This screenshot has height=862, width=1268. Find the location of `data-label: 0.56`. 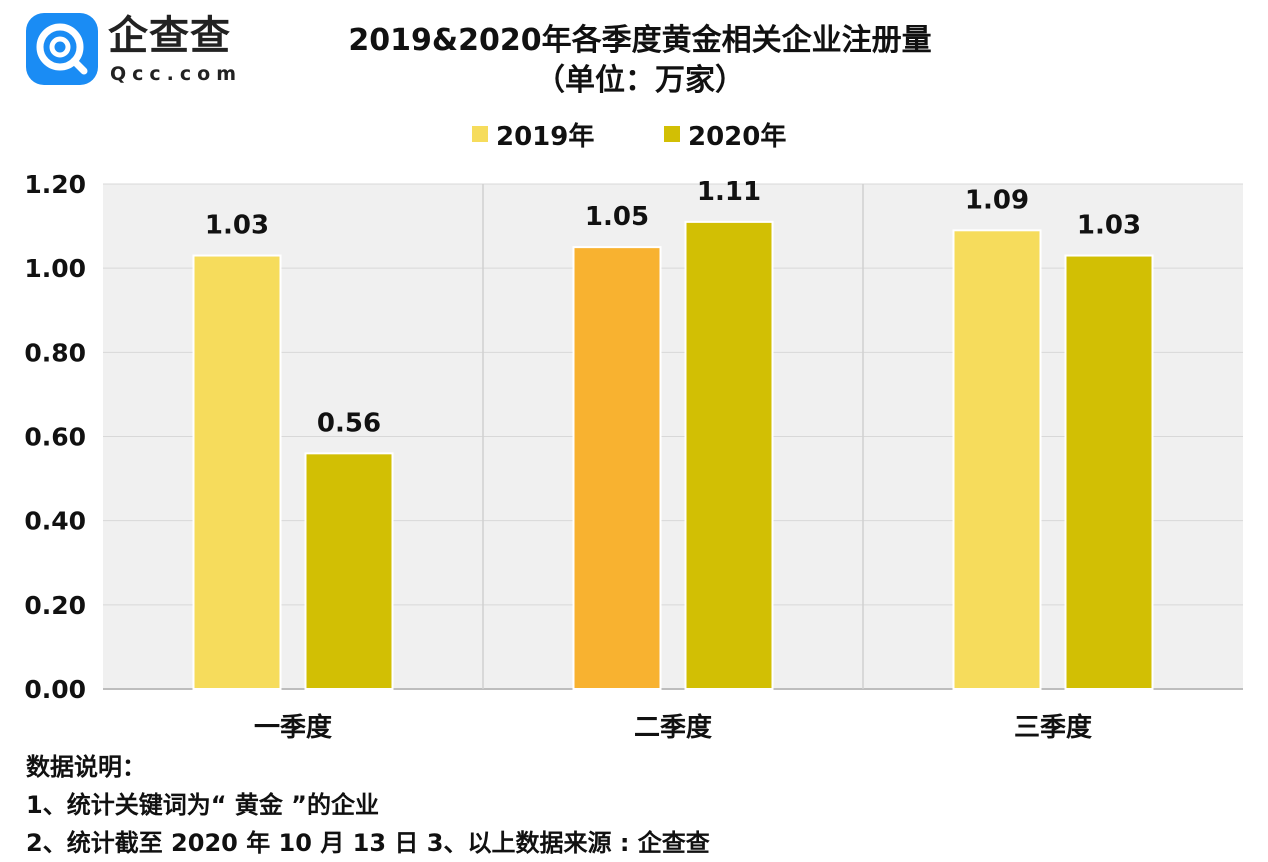

data-label: 0.56 is located at coordinates (349, 423).